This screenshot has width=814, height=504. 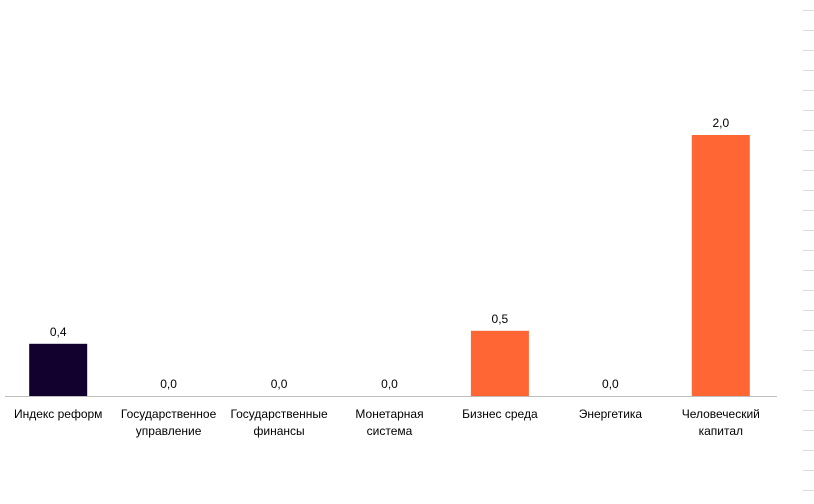 I want to click on data-label-0: 0,4, so click(x=58, y=332).